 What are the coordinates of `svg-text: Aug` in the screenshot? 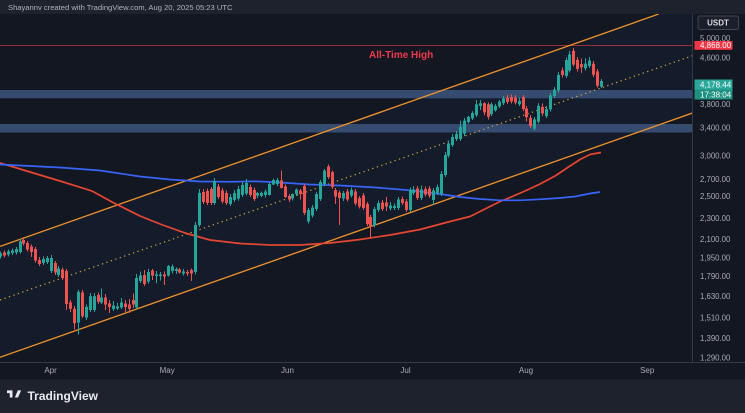 It's located at (526, 370).